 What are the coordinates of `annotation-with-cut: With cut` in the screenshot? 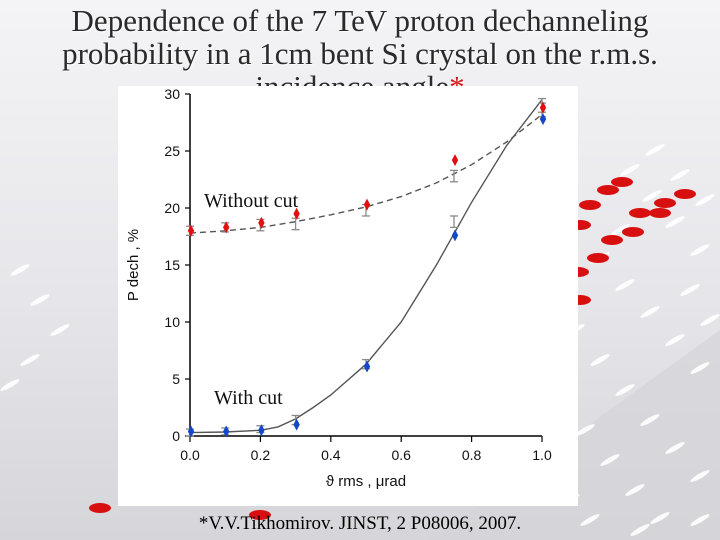 It's located at (248, 398).